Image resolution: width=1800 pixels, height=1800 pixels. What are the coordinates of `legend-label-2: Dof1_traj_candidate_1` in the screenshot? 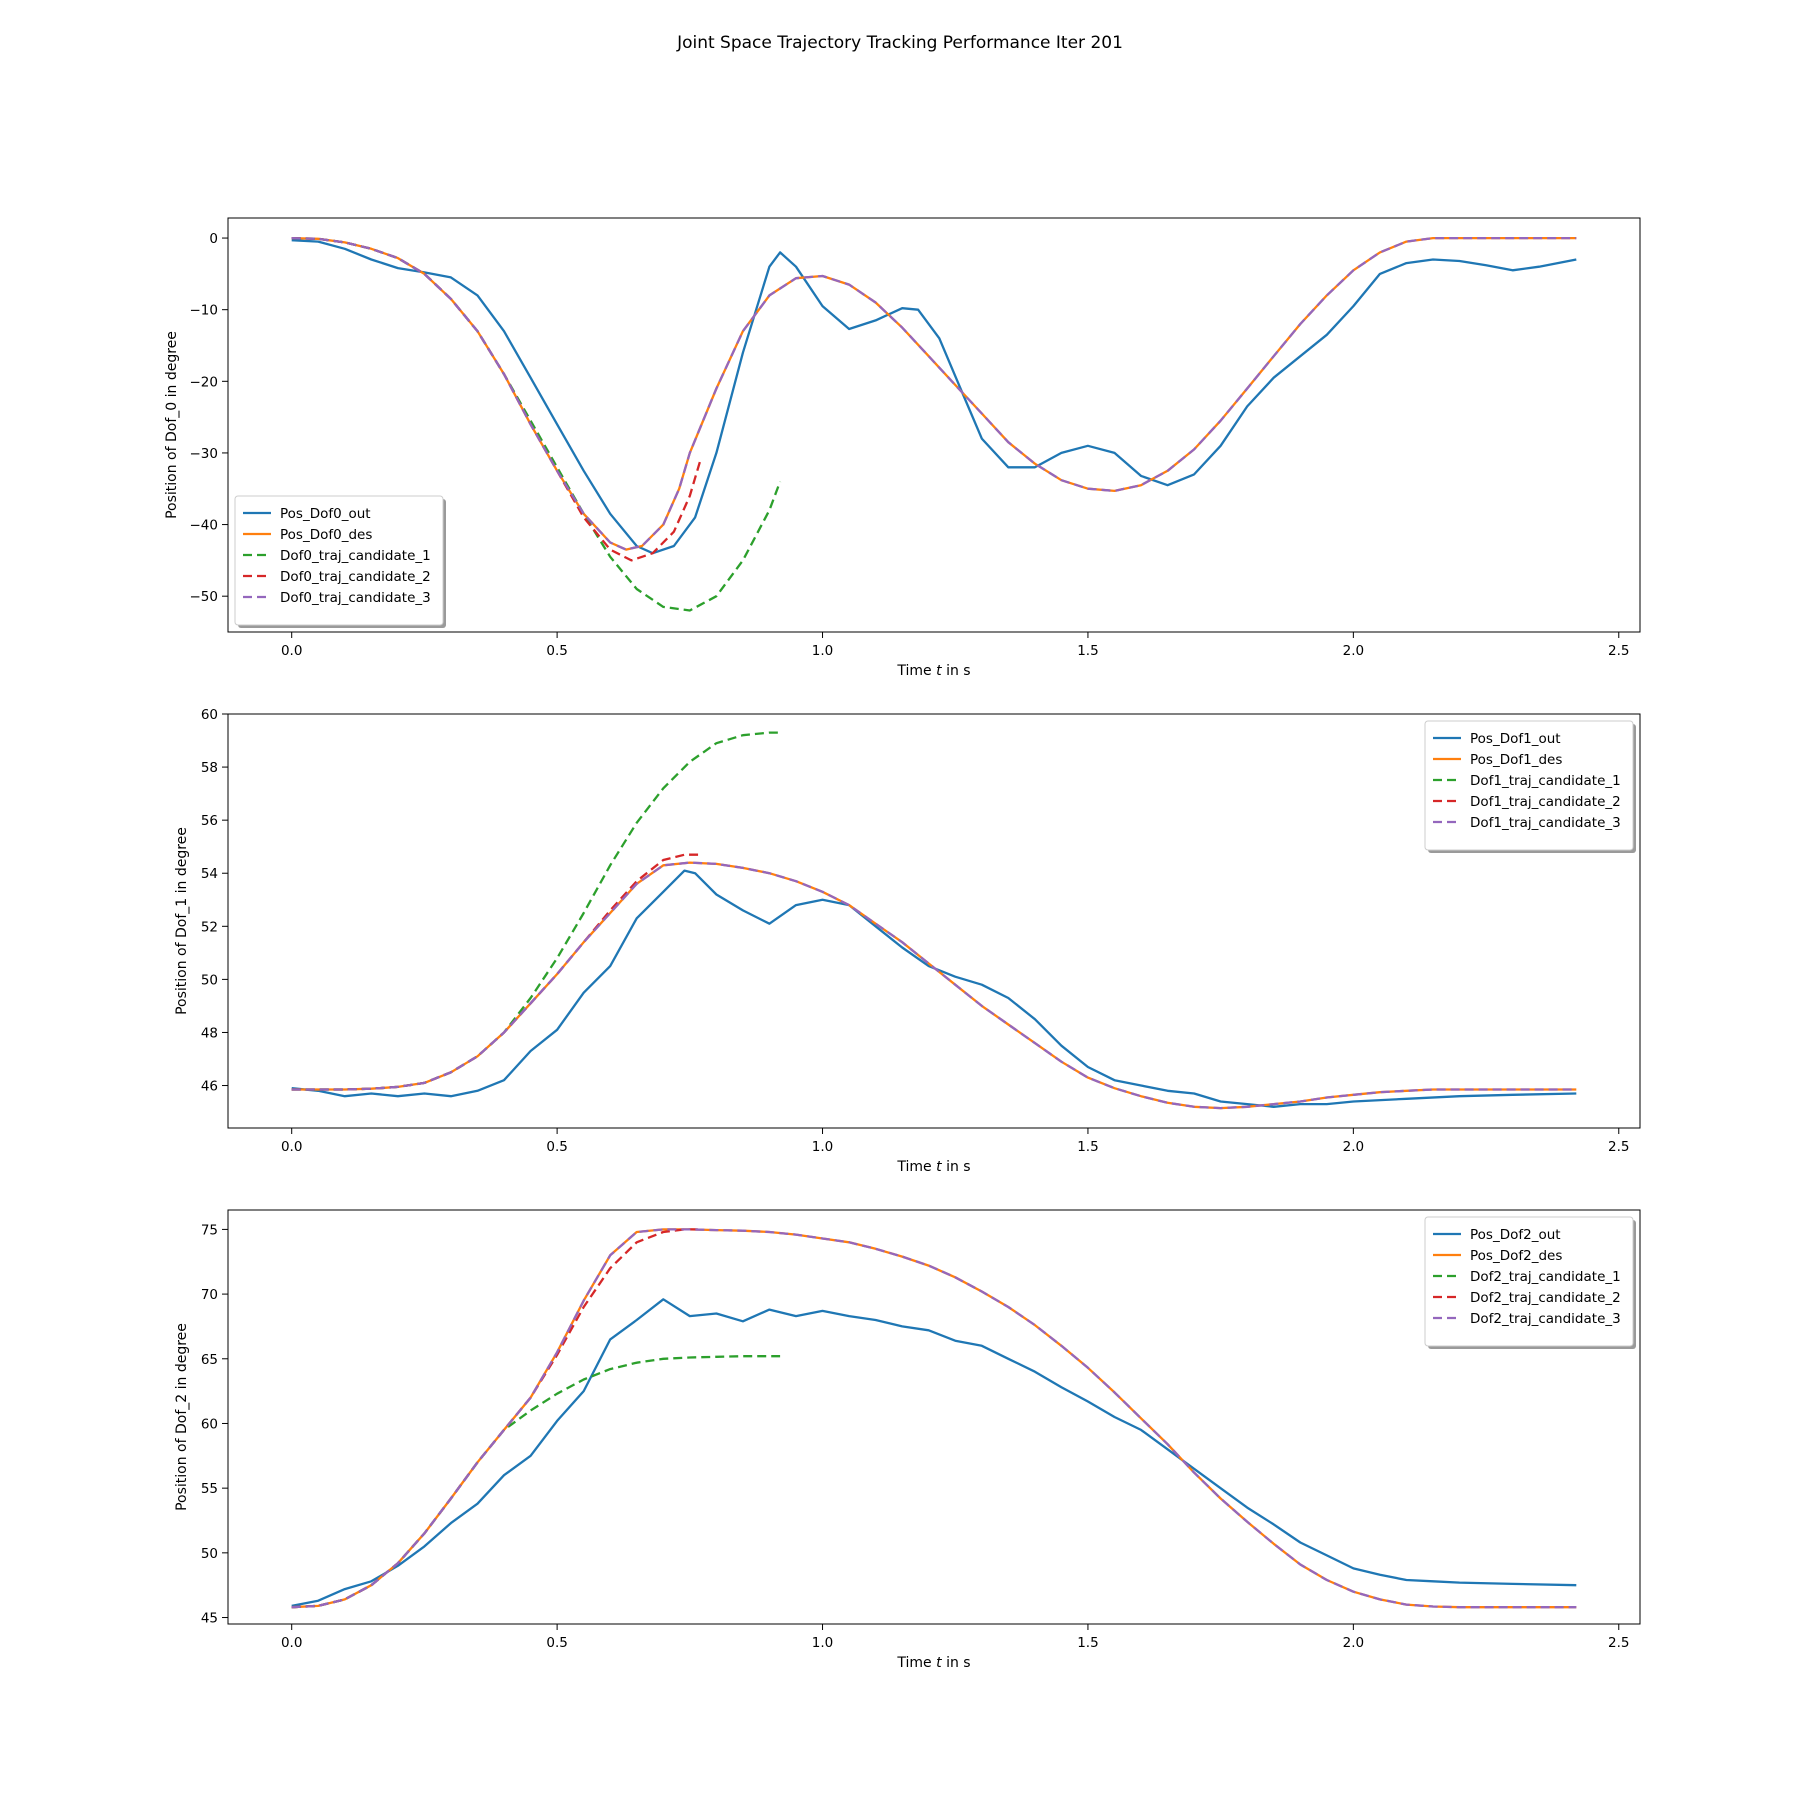 It's located at (1545, 781).